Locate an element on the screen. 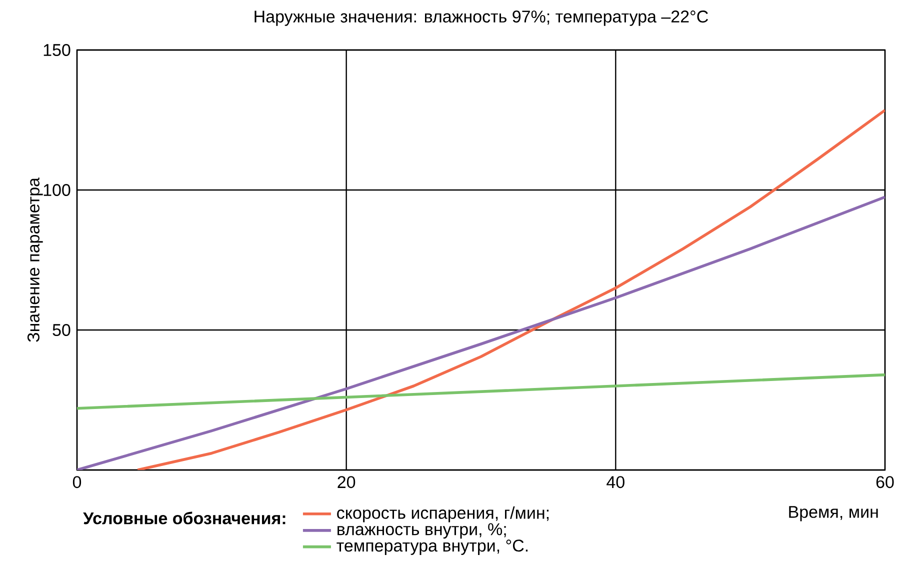 The height and width of the screenshot is (570, 900). legend-title: Условные обозначения: is located at coordinates (184, 518).